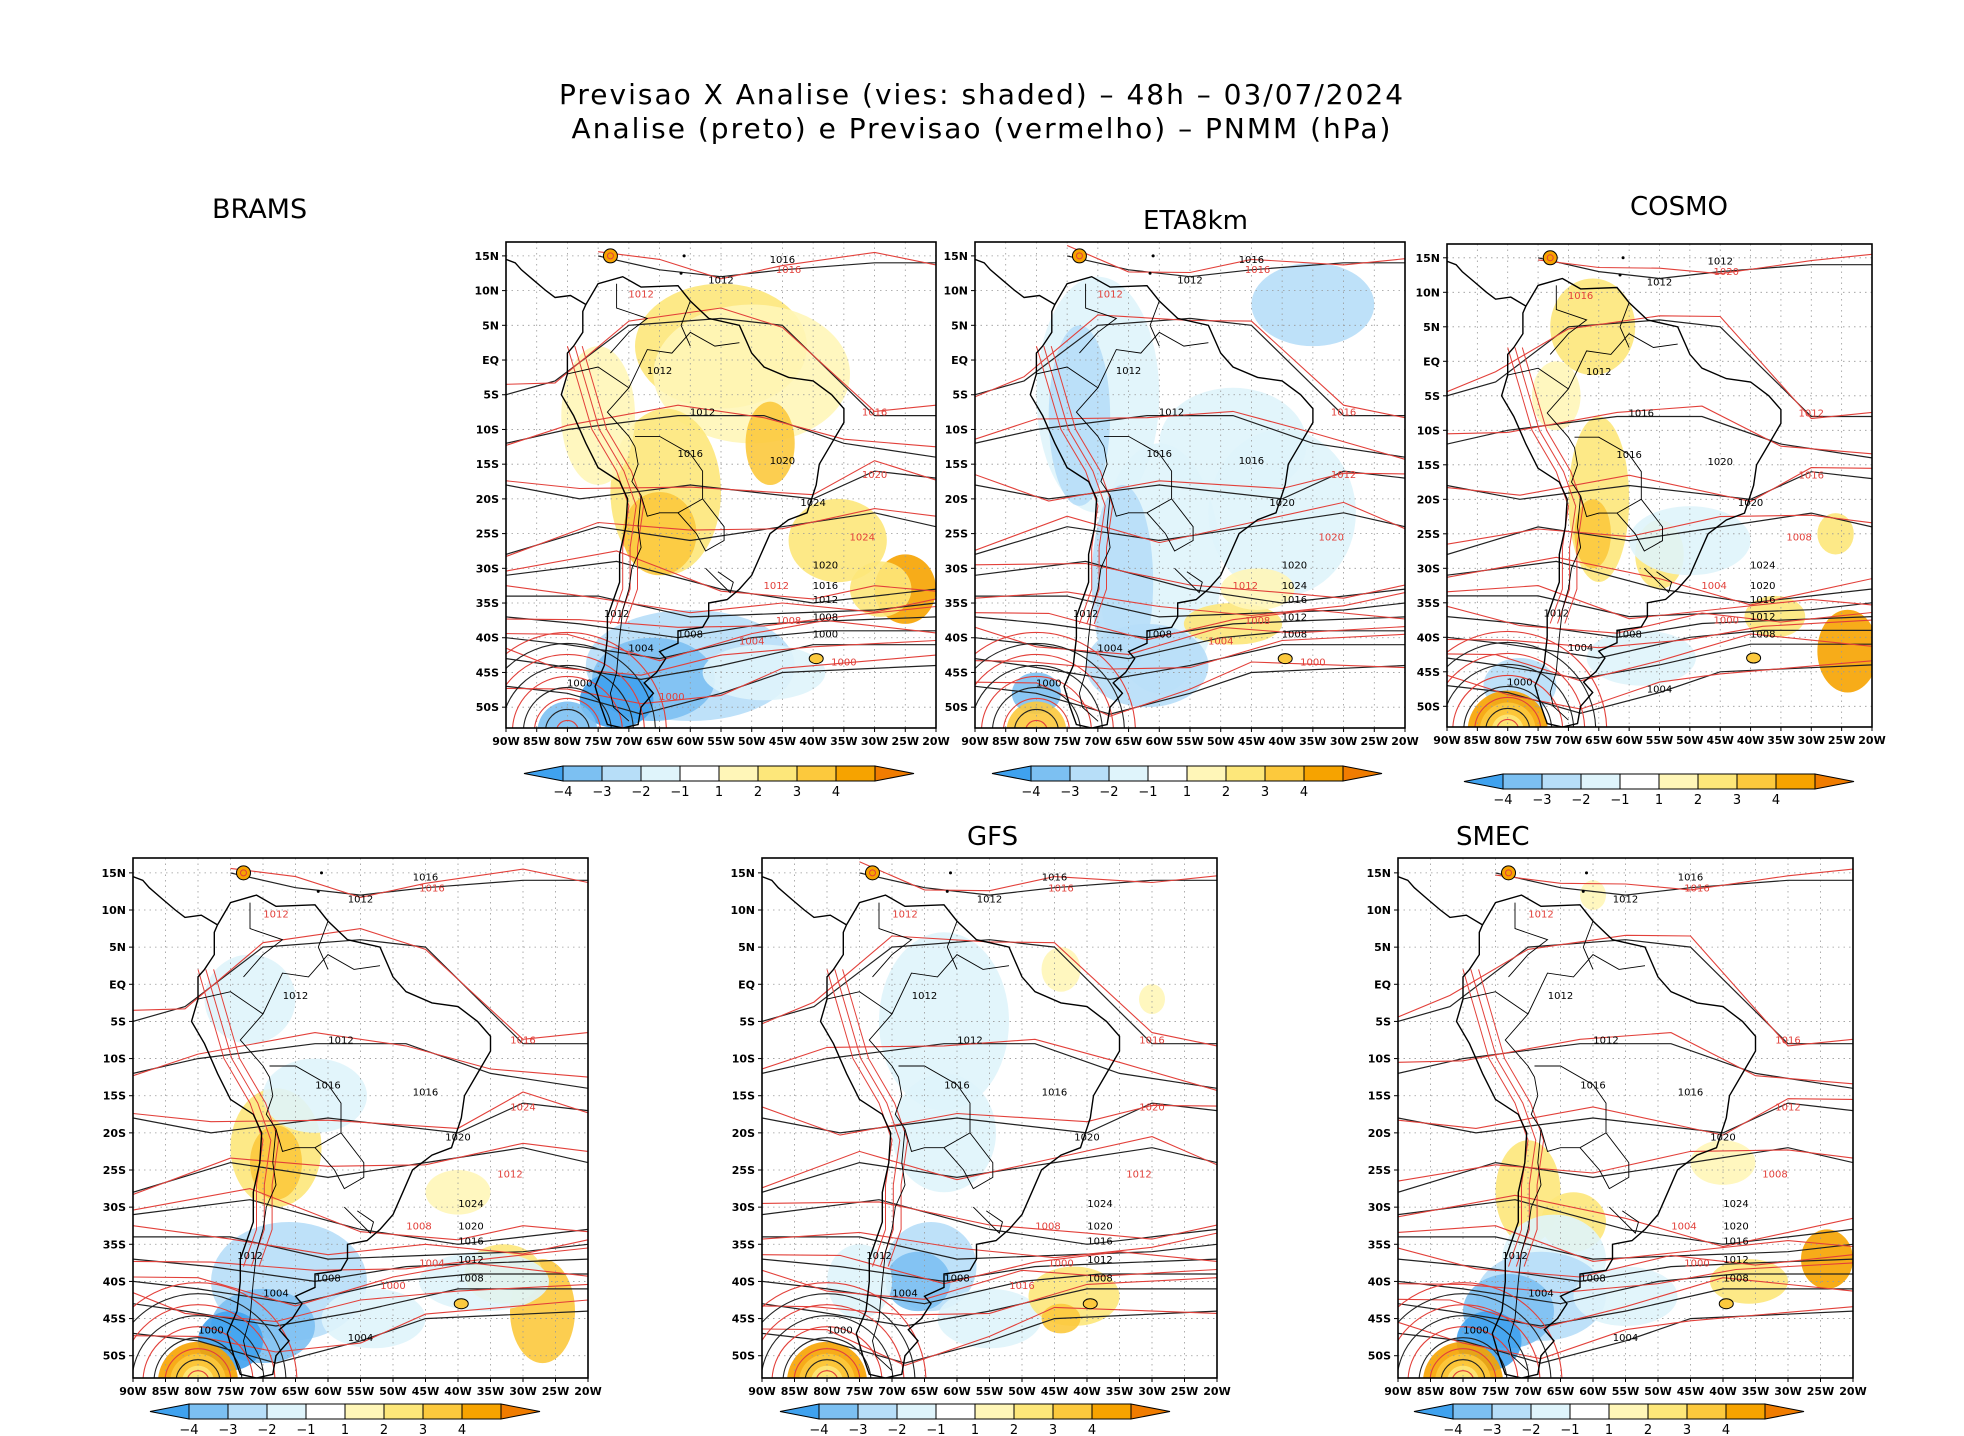 This screenshot has height=1436, width=1964. Describe the element at coordinates (1507, 740) in the screenshot. I see `lon-label: 80W` at that location.